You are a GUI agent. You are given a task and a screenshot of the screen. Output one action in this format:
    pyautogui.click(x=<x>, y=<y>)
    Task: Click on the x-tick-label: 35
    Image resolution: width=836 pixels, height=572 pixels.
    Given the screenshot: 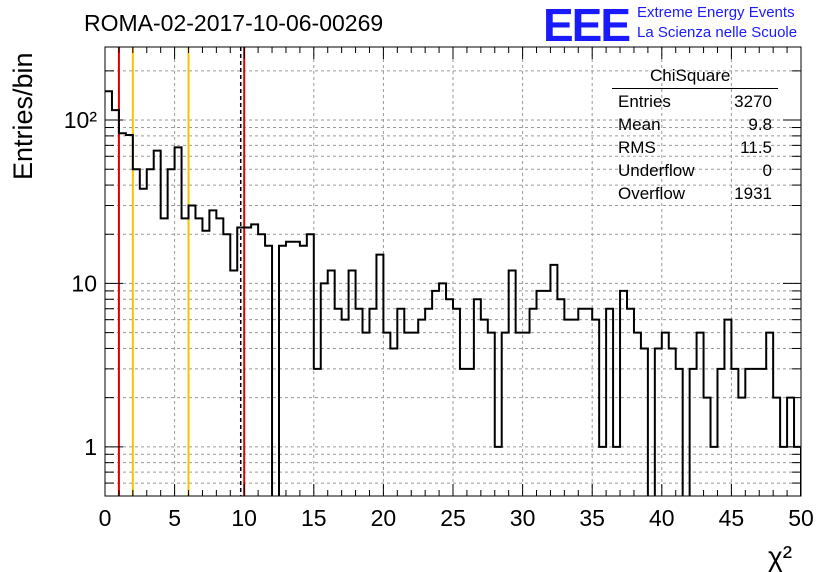 What is the action you would take?
    pyautogui.click(x=592, y=518)
    